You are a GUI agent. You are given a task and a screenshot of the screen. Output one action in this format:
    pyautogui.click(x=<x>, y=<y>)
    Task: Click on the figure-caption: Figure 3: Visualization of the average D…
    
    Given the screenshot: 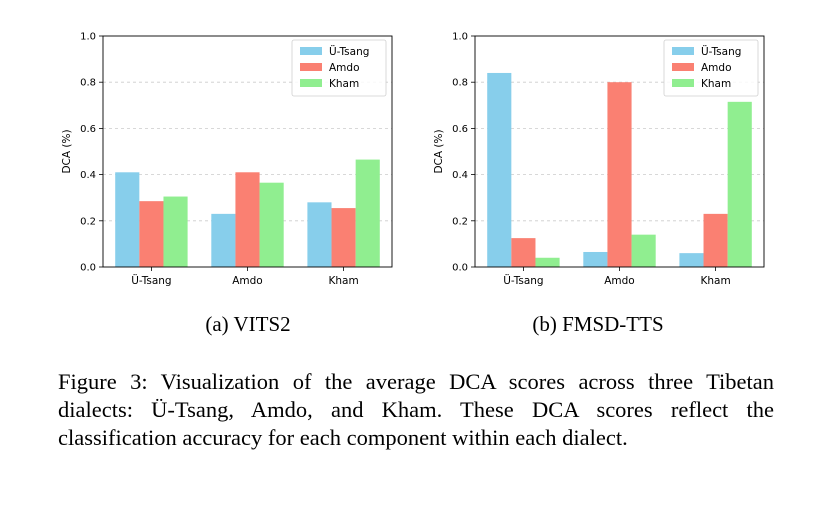 What is the action you would take?
    pyautogui.click(x=416, y=409)
    